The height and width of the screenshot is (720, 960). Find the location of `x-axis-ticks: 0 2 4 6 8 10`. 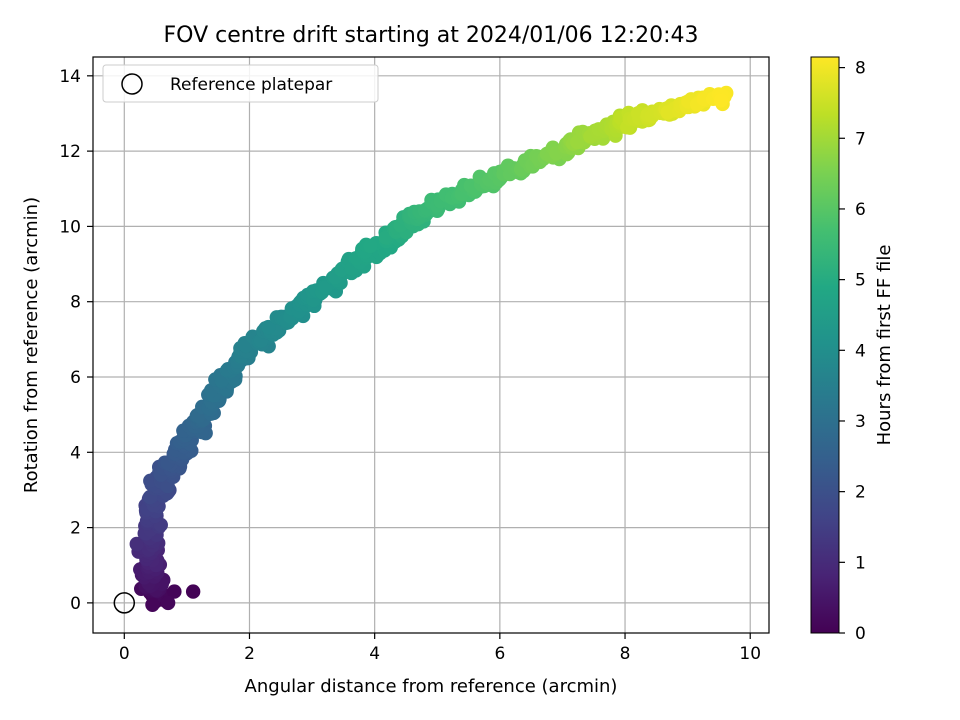

x-axis-ticks: 0 2 4 6 8 10 is located at coordinates (440, 648).